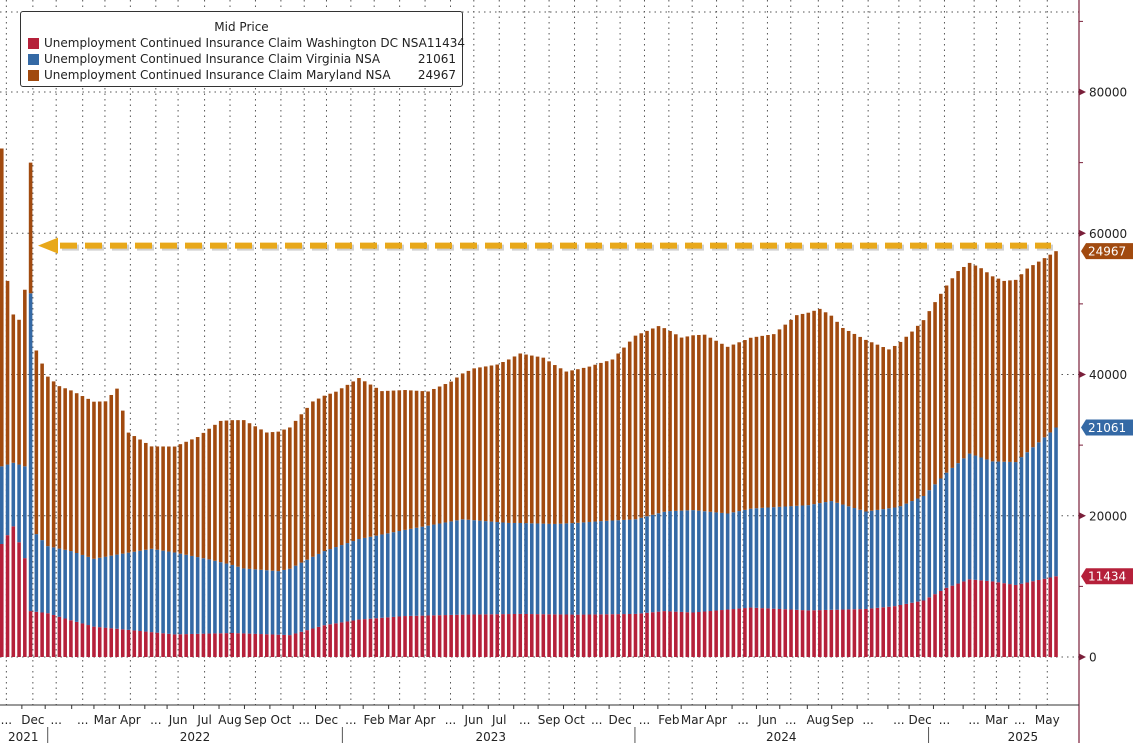 This screenshot has height=743, width=1133. What do you see at coordinates (498, 720) in the screenshot?
I see `x-tick-label-20: Jul` at bounding box center [498, 720].